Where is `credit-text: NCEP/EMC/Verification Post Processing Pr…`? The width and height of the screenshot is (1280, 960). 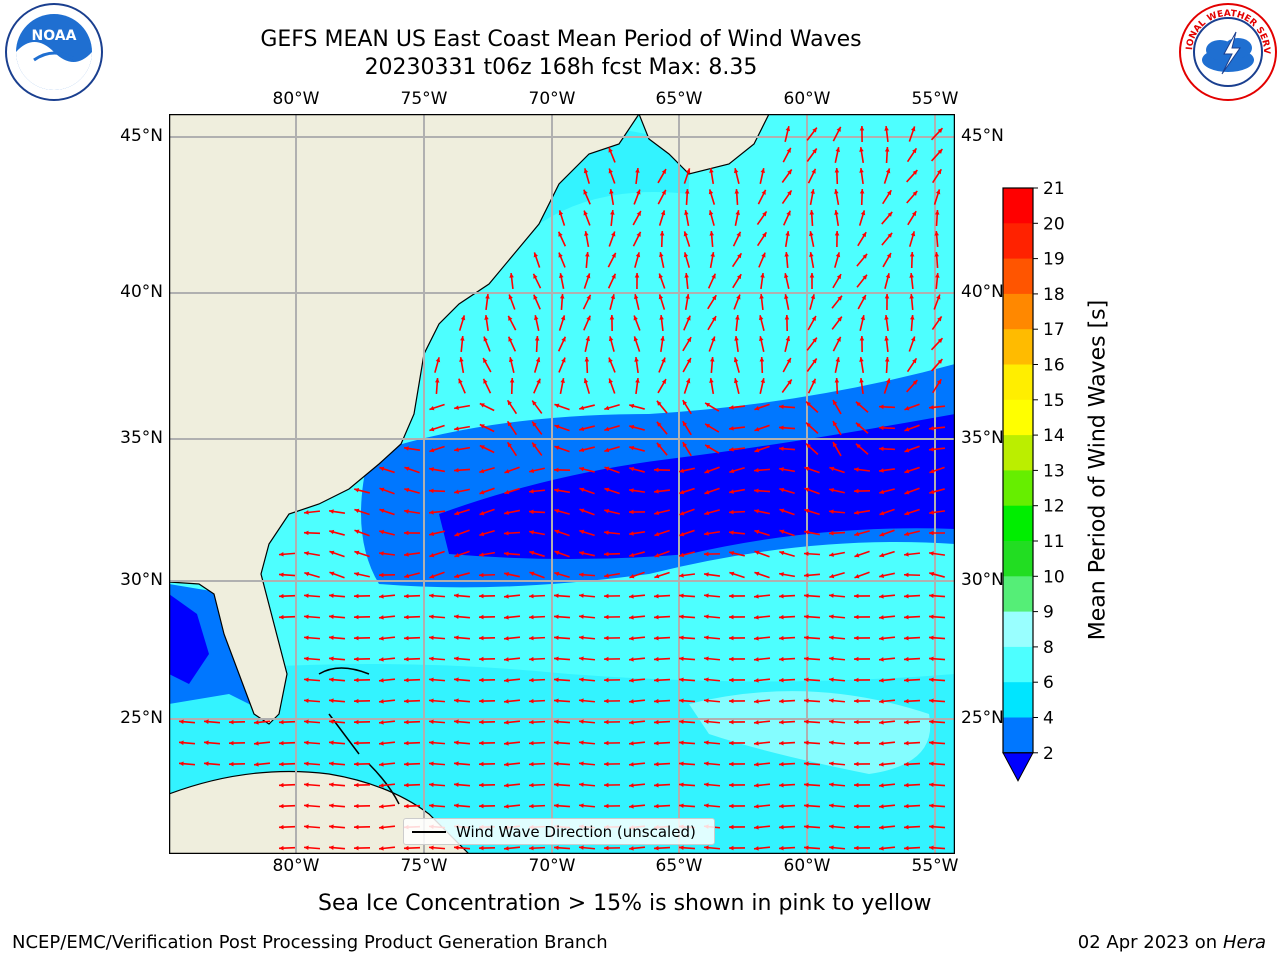
credit-text: NCEP/EMC/Verification Post Processing Pr… is located at coordinates (310, 942).